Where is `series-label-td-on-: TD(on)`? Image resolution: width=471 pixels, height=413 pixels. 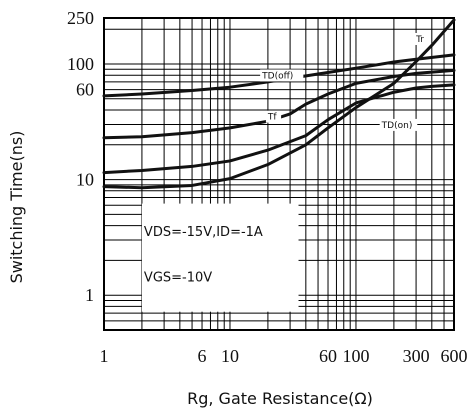
series-label-td-on-: TD(on) is located at coordinates (397, 126).